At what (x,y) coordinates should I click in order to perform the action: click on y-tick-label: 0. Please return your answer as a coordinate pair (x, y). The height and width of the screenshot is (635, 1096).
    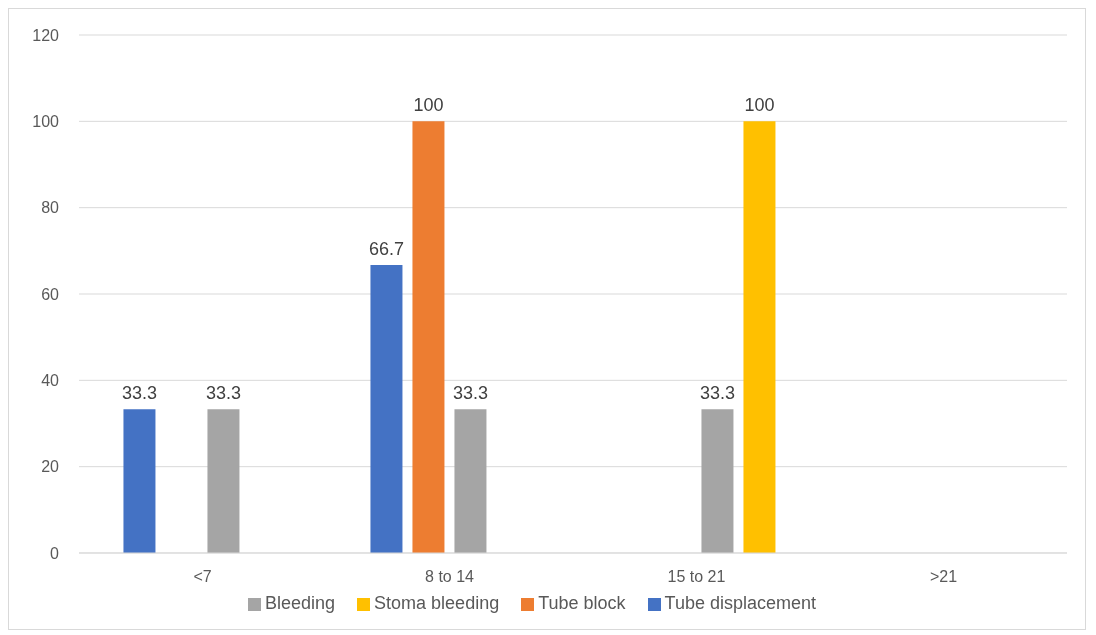
    Looking at the image, I should click on (55, 553).